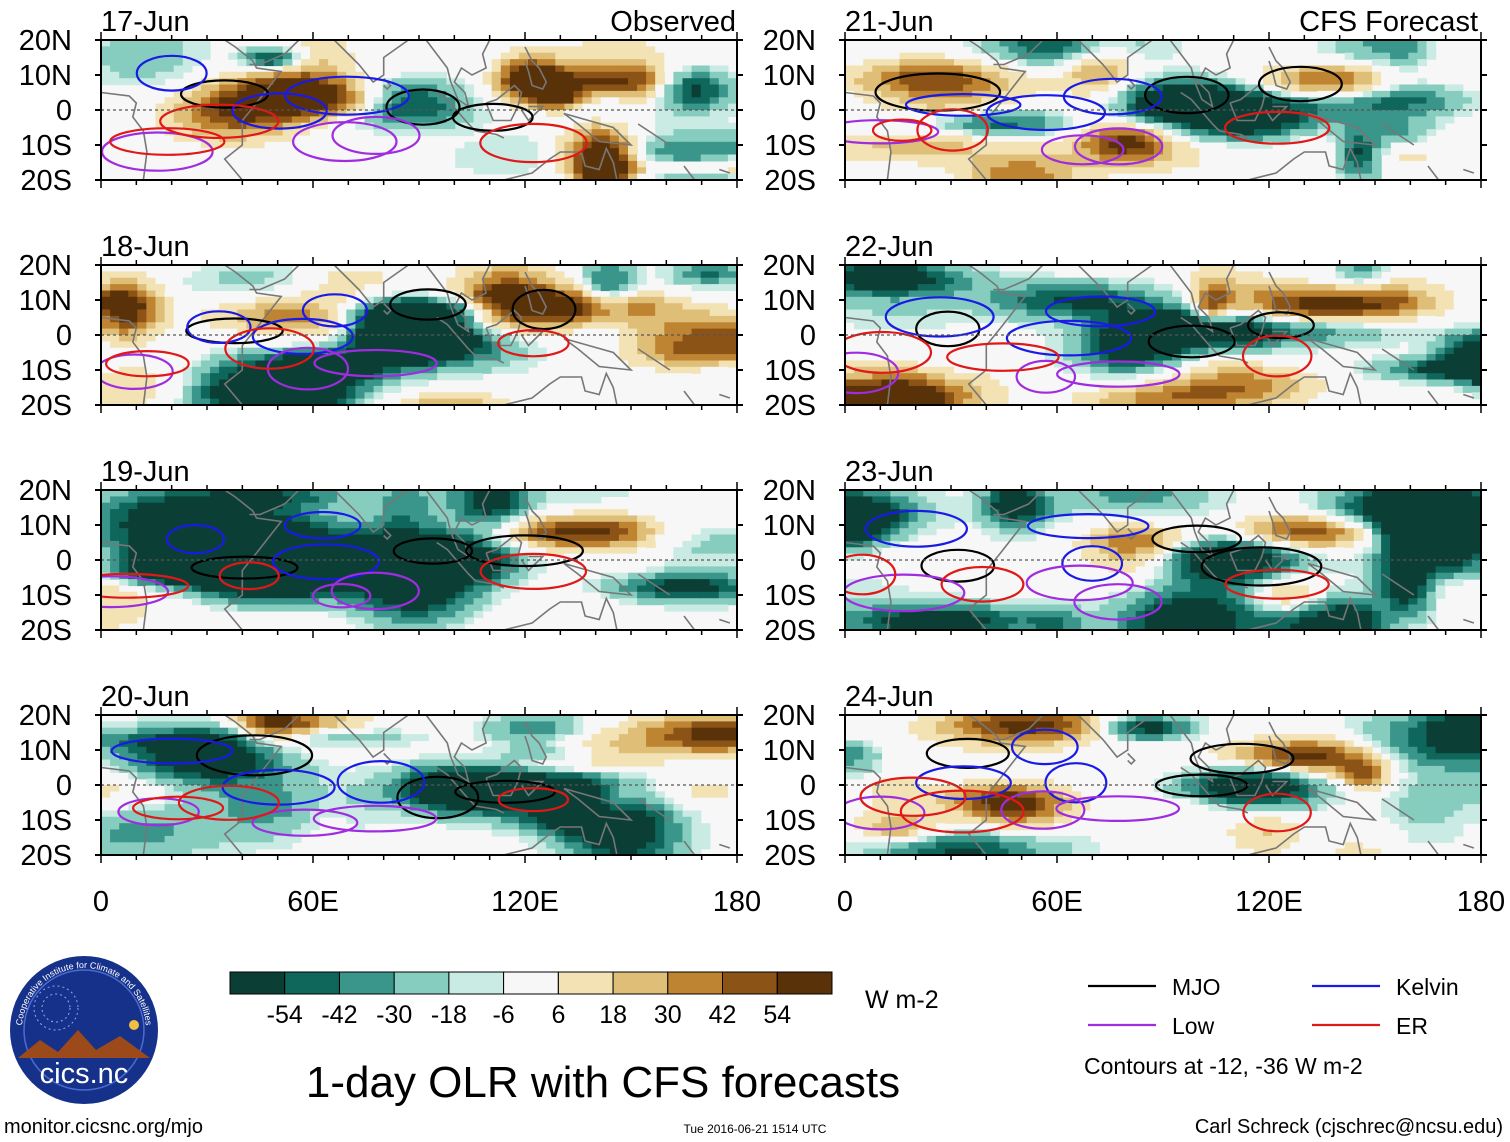 This screenshot has width=1510, height=1142. What do you see at coordinates (145, 22) in the screenshot?
I see `panel-date-label: 17-Jun` at bounding box center [145, 22].